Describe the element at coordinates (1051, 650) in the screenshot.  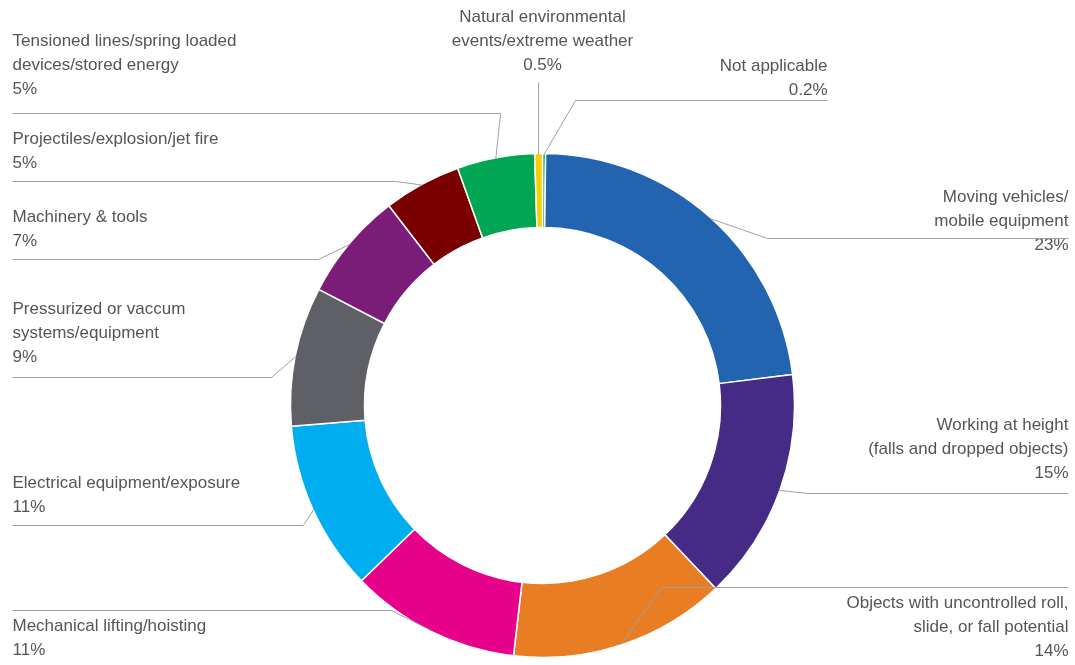
I see `data-label: 14%` at that location.